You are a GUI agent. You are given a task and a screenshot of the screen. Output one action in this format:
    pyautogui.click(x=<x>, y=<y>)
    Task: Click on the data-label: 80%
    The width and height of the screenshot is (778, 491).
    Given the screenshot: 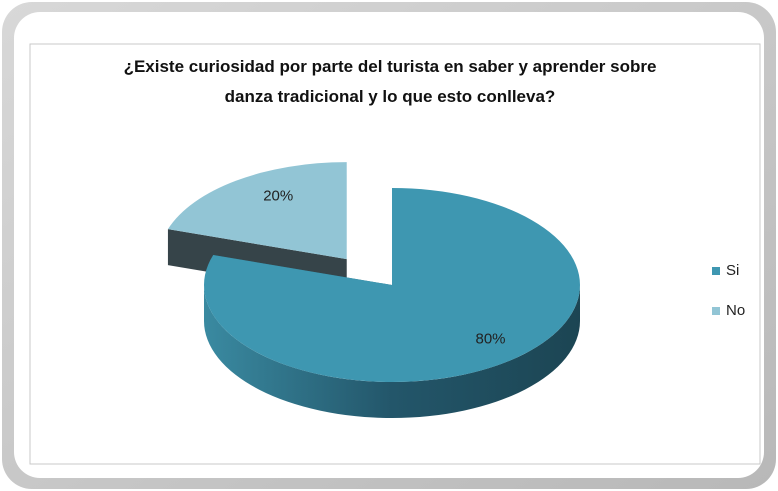 What is the action you would take?
    pyautogui.click(x=490, y=339)
    